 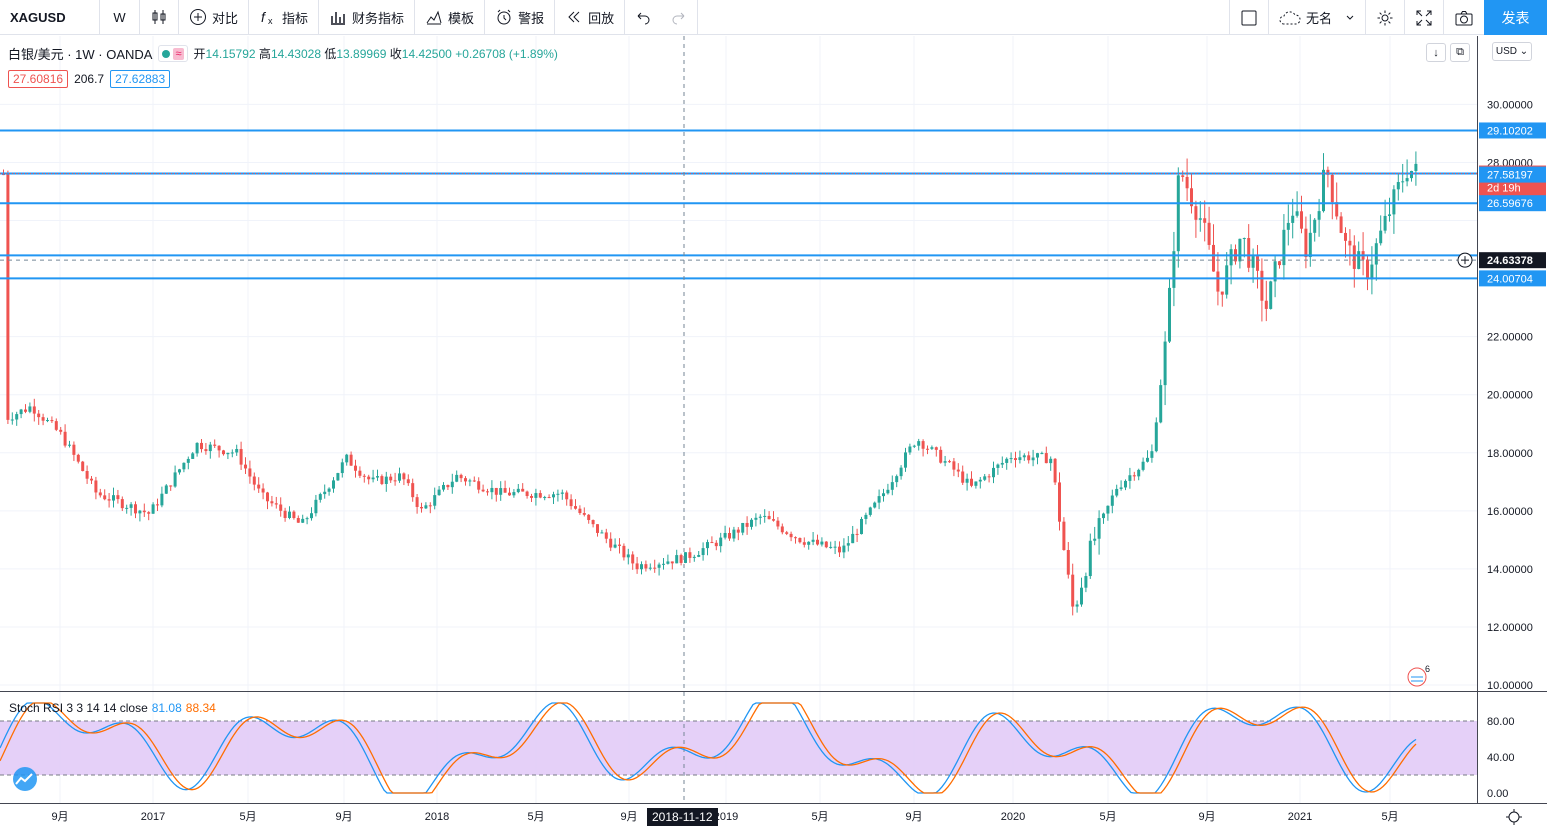 What do you see at coordinates (38, 79) in the screenshot?
I see `sell-price-button: 27.60816` at bounding box center [38, 79].